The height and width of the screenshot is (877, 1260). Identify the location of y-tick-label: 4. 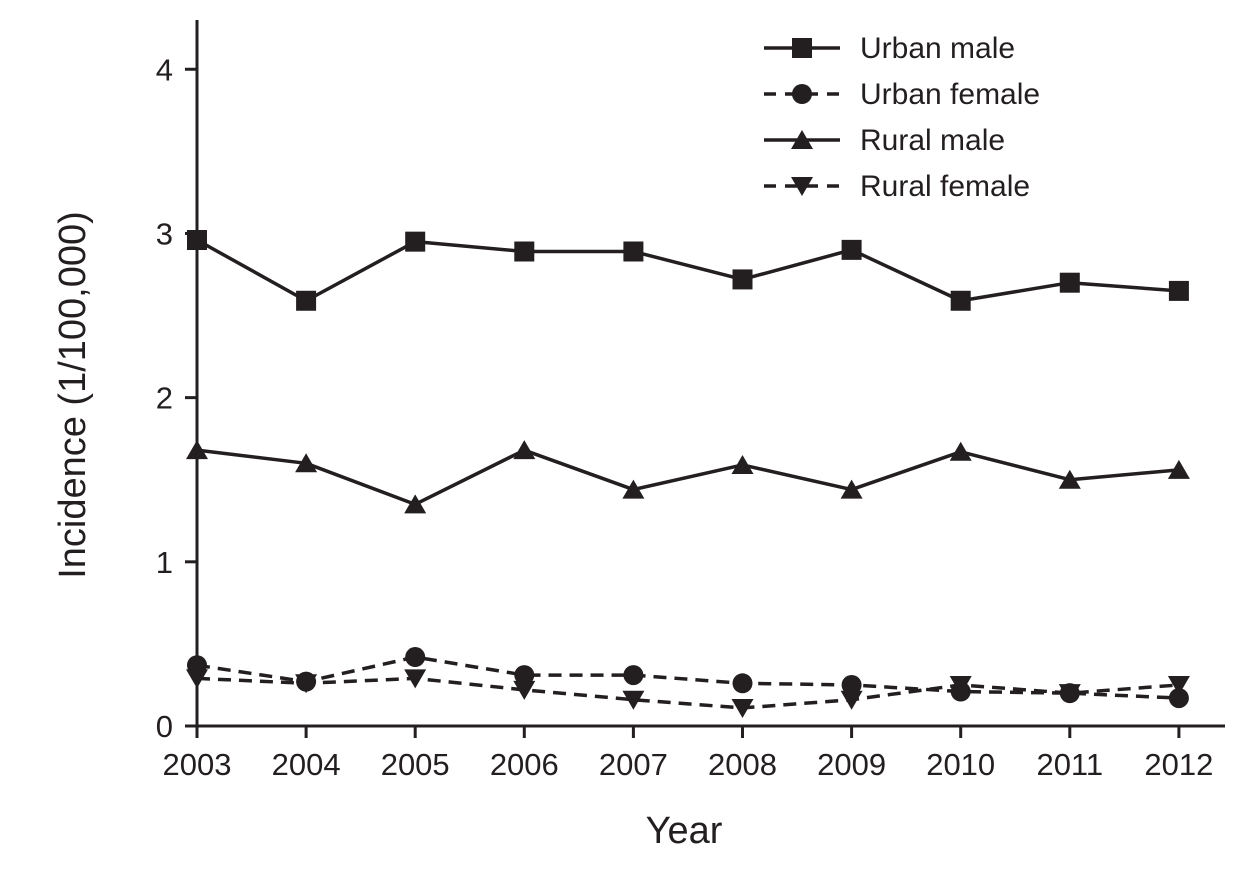
(164, 69).